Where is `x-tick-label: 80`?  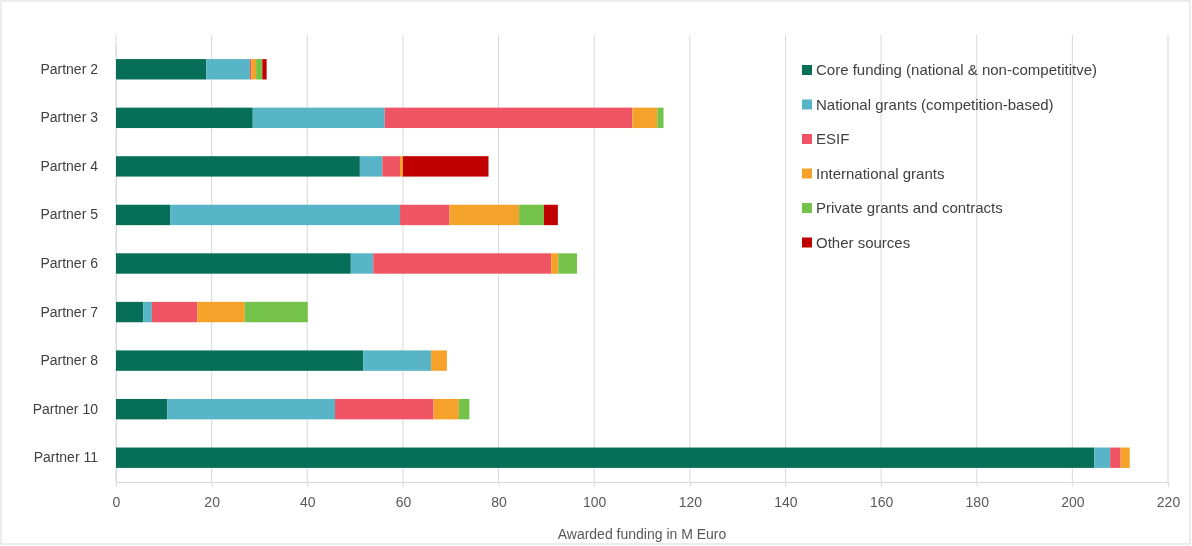 x-tick-label: 80 is located at coordinates (499, 501).